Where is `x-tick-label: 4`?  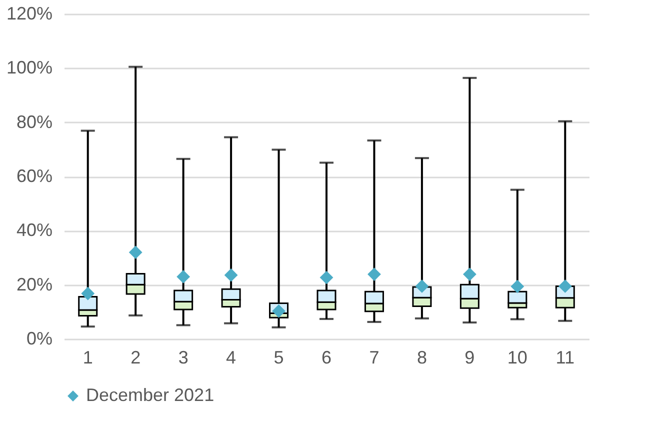
x-tick-label: 4 is located at coordinates (231, 358).